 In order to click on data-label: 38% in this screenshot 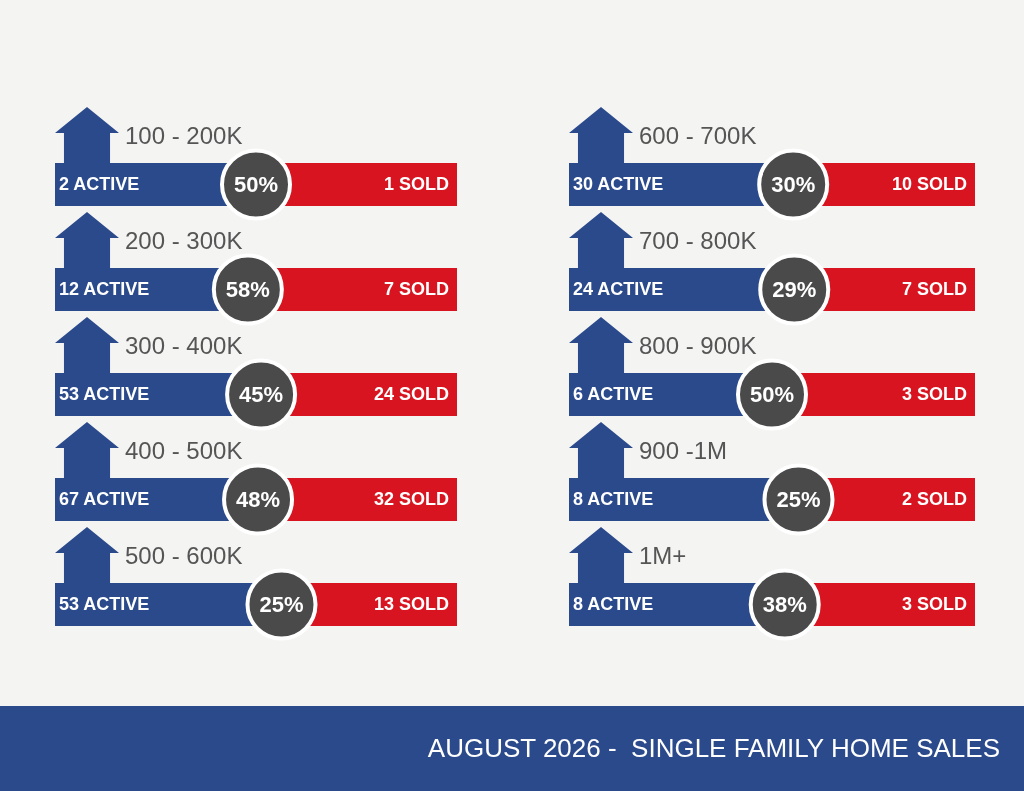, I will do `click(784, 604)`.